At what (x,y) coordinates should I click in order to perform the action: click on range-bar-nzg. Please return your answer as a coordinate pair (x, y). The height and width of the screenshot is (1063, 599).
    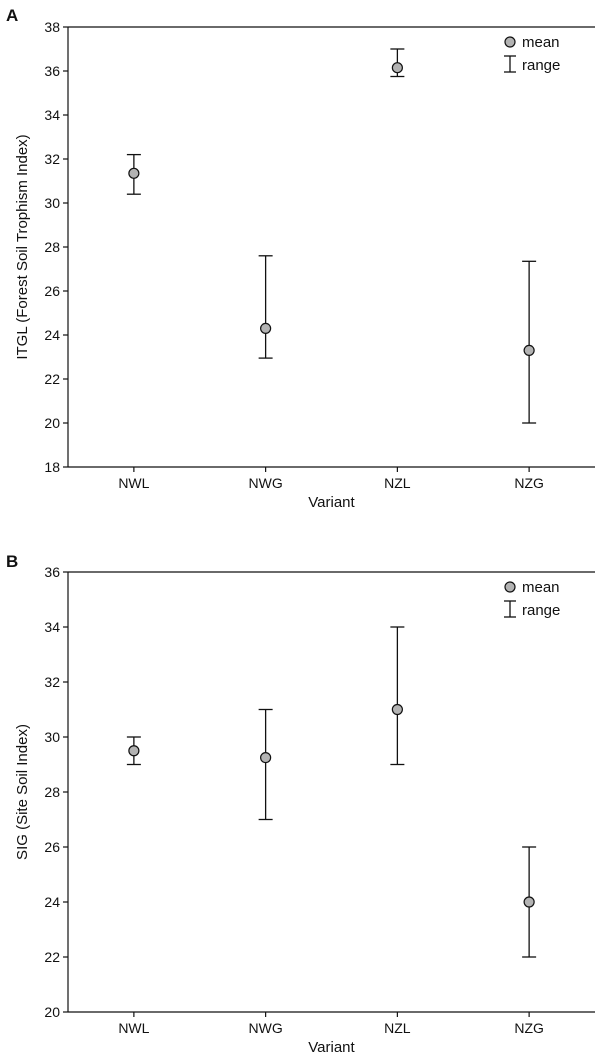
    Looking at the image, I should click on (529, 342).